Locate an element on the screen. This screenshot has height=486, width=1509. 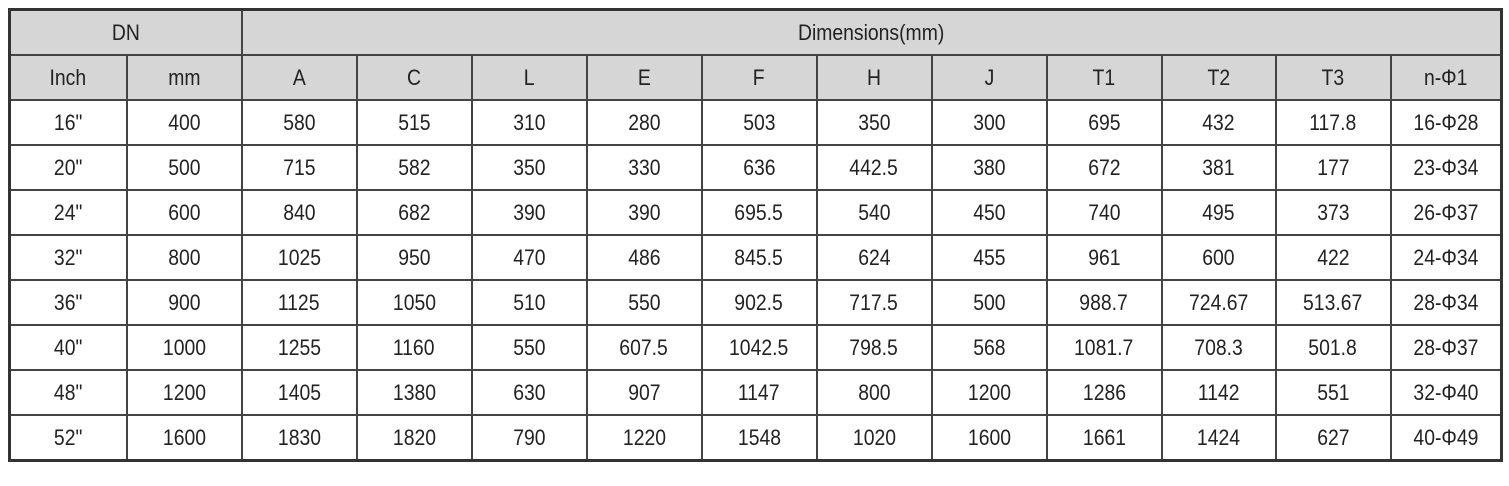
table-cell: 540 is located at coordinates (874, 212).